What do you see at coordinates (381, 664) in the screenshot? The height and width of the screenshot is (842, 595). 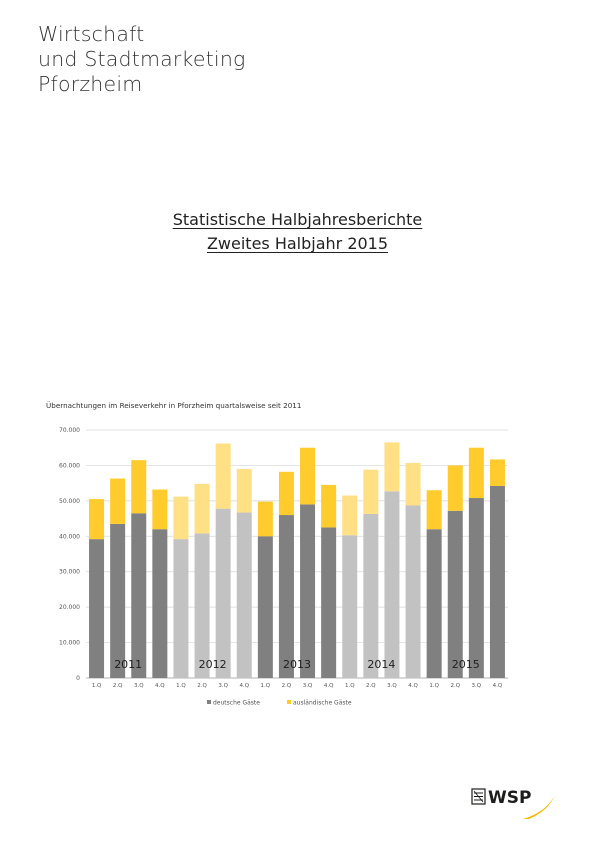 I see `year-label: 2014` at bounding box center [381, 664].